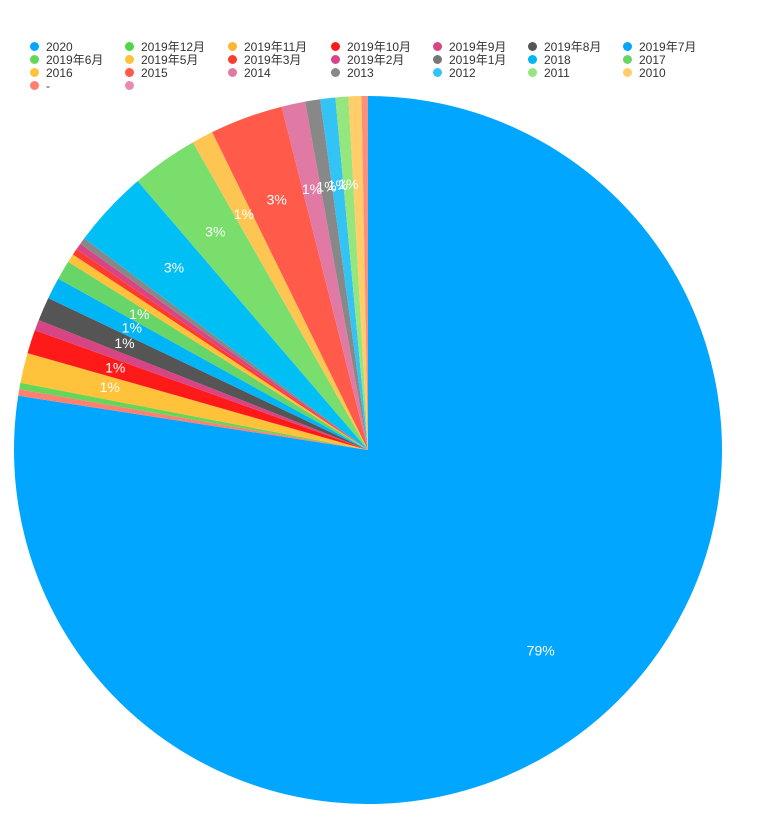 Image resolution: width=759 pixels, height=815 pixels. What do you see at coordinates (273, 60) in the screenshot?
I see `legend-label: 2019年3月` at bounding box center [273, 60].